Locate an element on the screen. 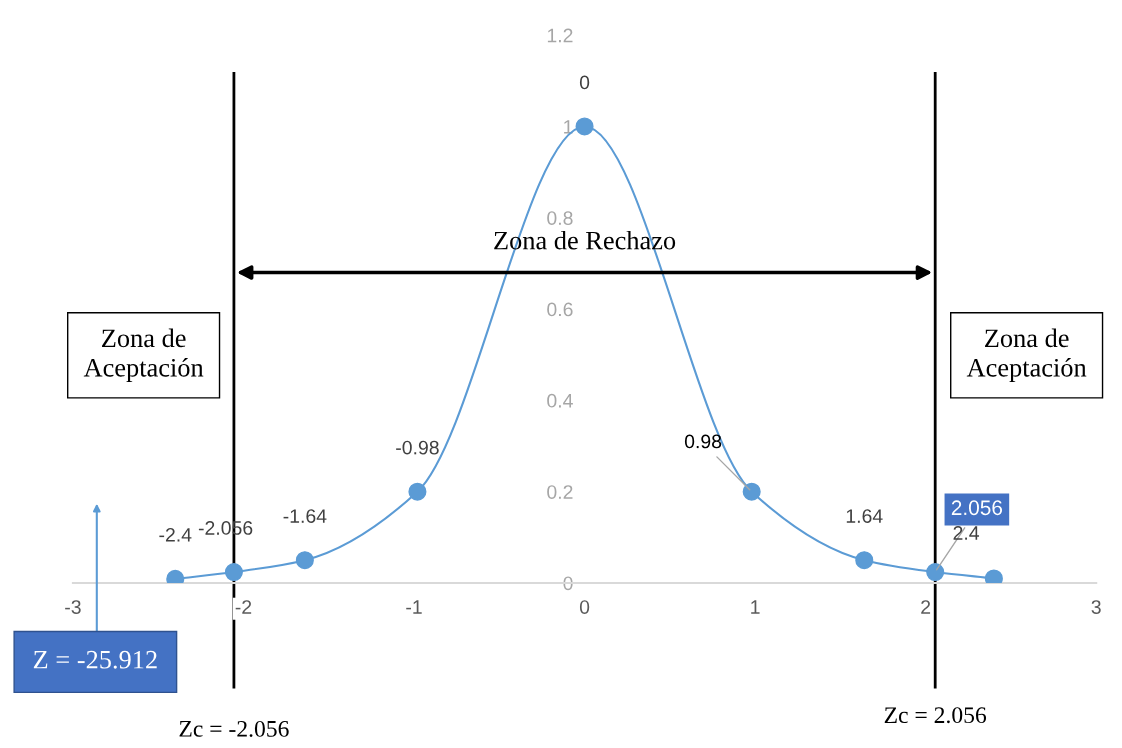 This screenshot has width=1122, height=748. annotation: -0.98 is located at coordinates (417, 447).